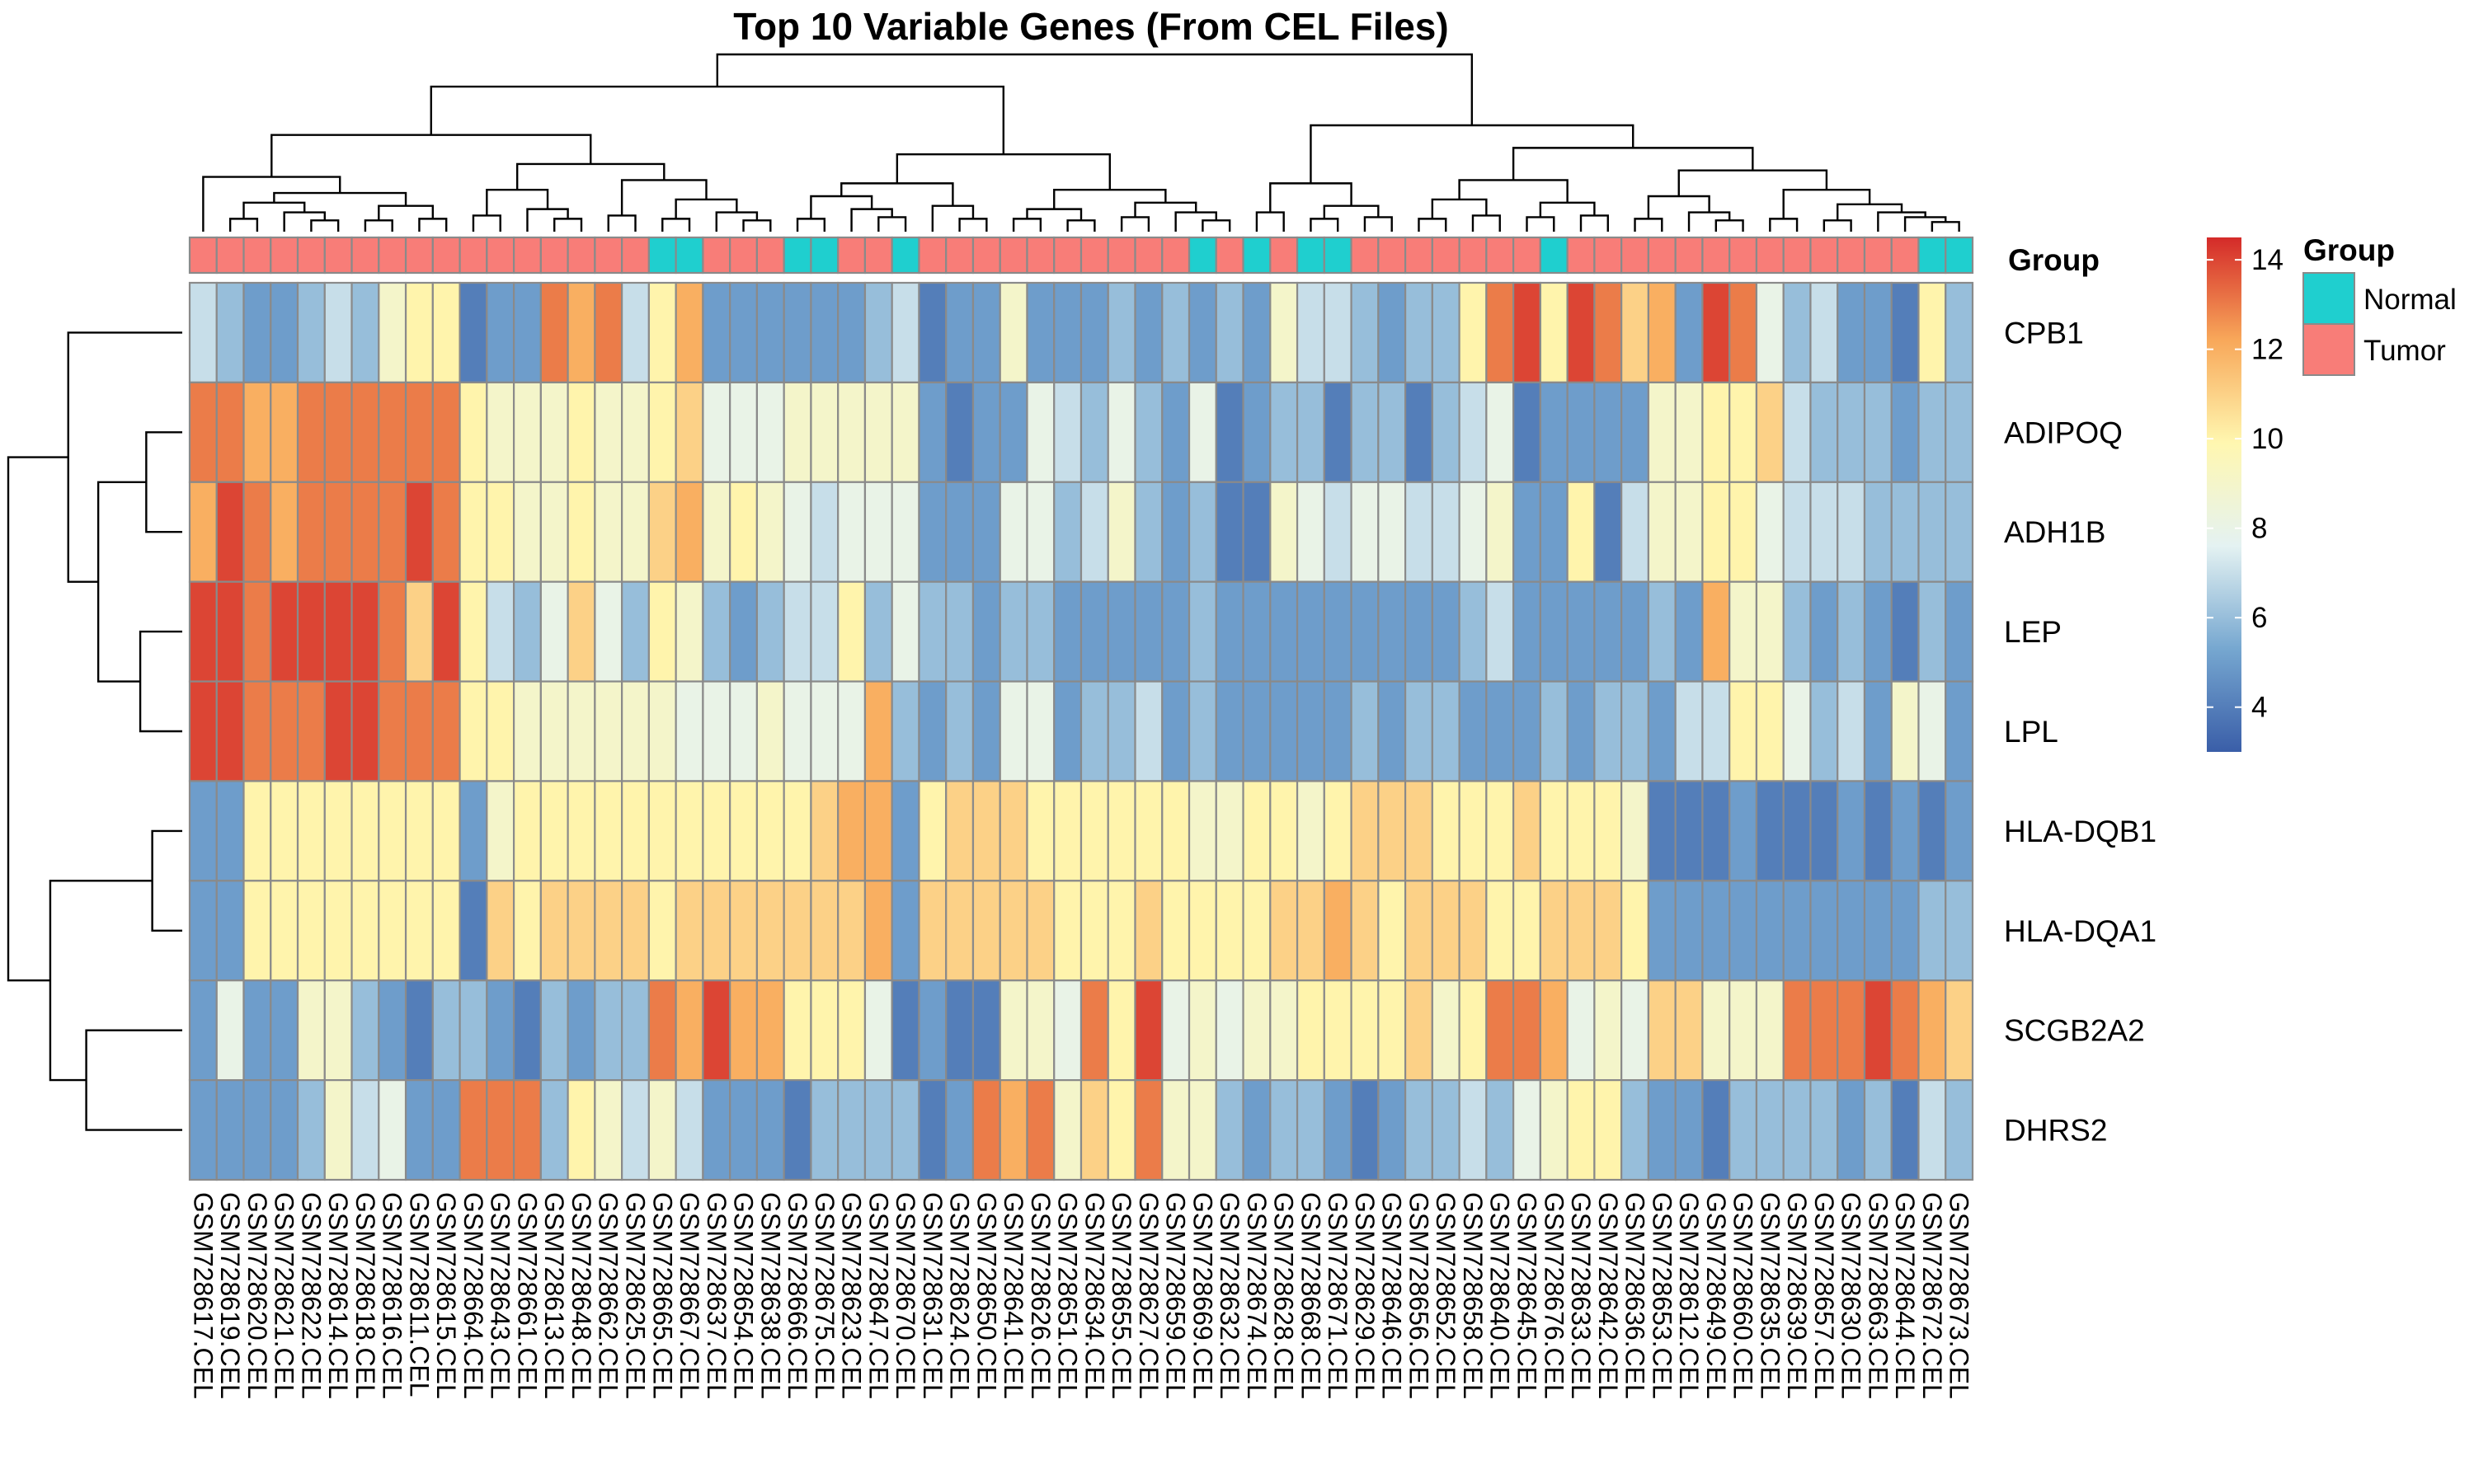 Image resolution: width=2474 pixels, height=1484 pixels. Describe the element at coordinates (1068, 1295) in the screenshot. I see `column-label: GSM728651.CEL` at that location.